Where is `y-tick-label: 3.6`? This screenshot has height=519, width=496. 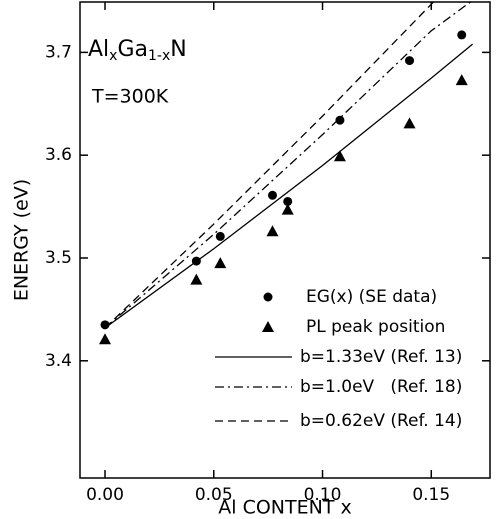
y-tick-label: 3.6 is located at coordinates (58, 155).